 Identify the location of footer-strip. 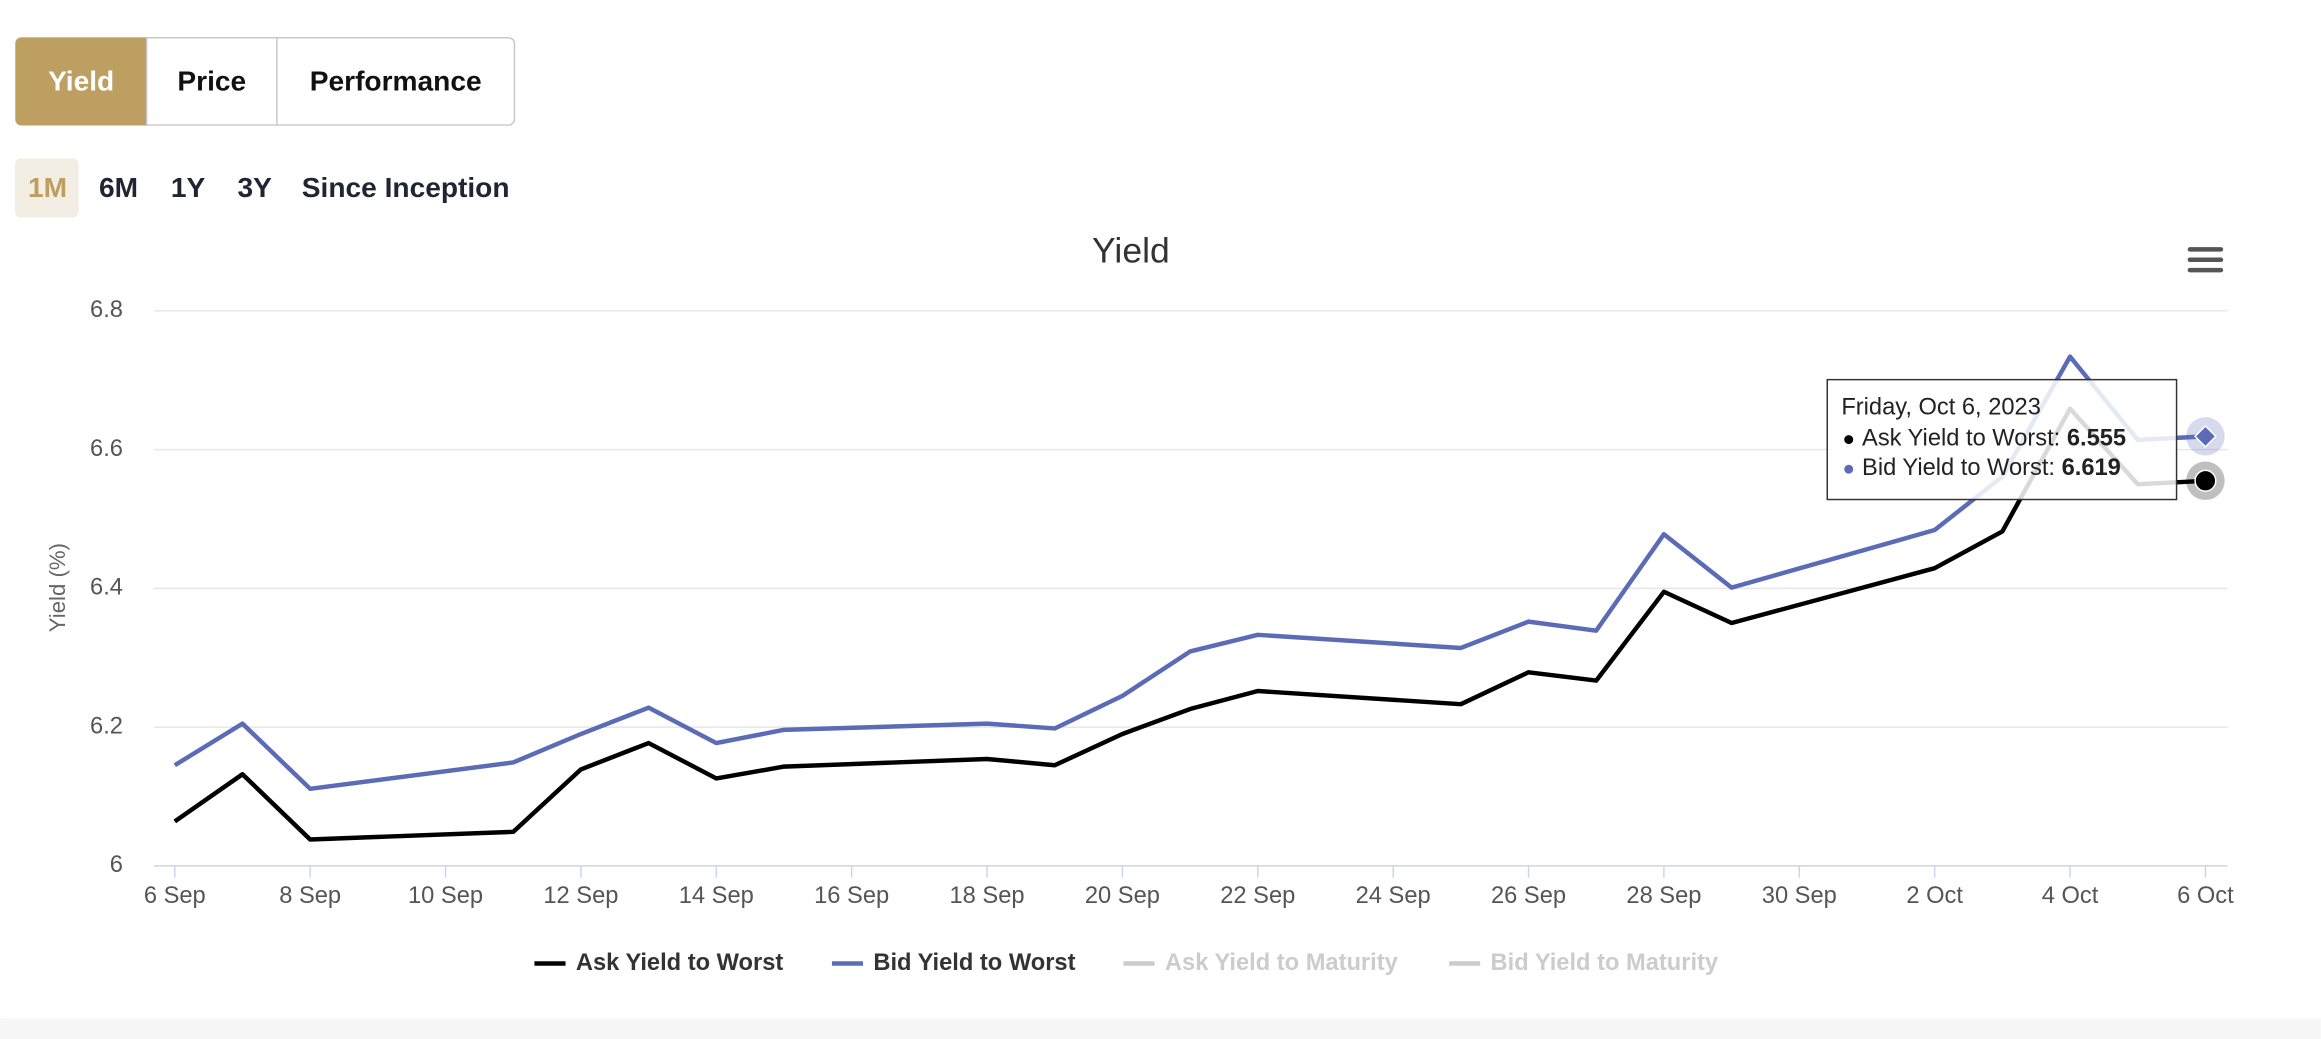
(1160, 1028).